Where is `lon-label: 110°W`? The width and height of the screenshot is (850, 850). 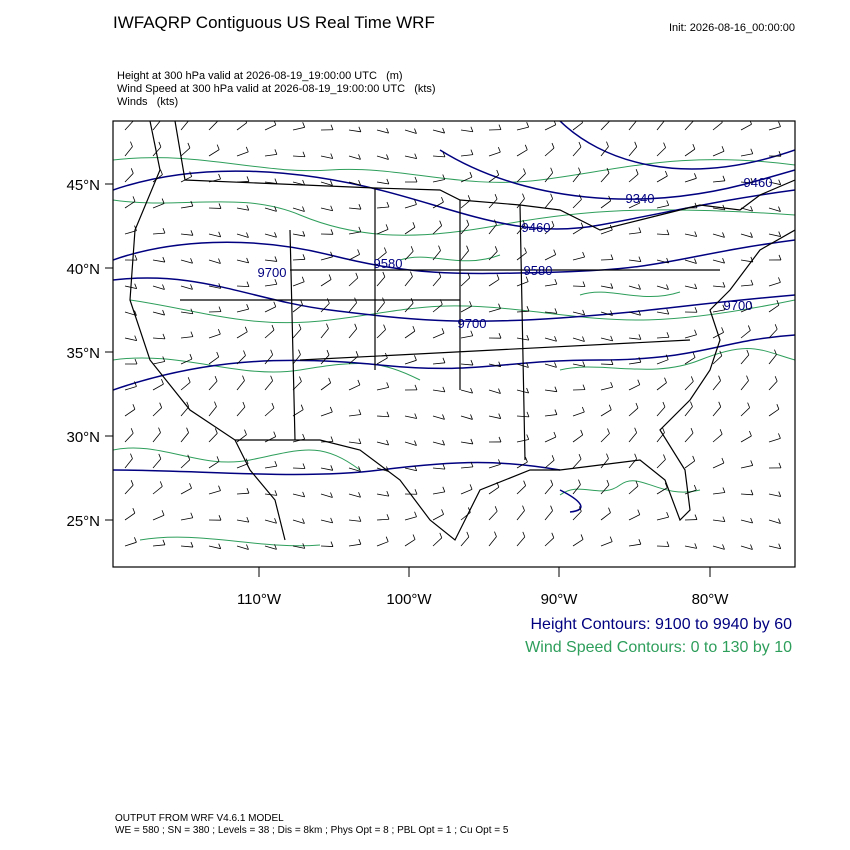 lon-label: 110°W is located at coordinates (259, 599).